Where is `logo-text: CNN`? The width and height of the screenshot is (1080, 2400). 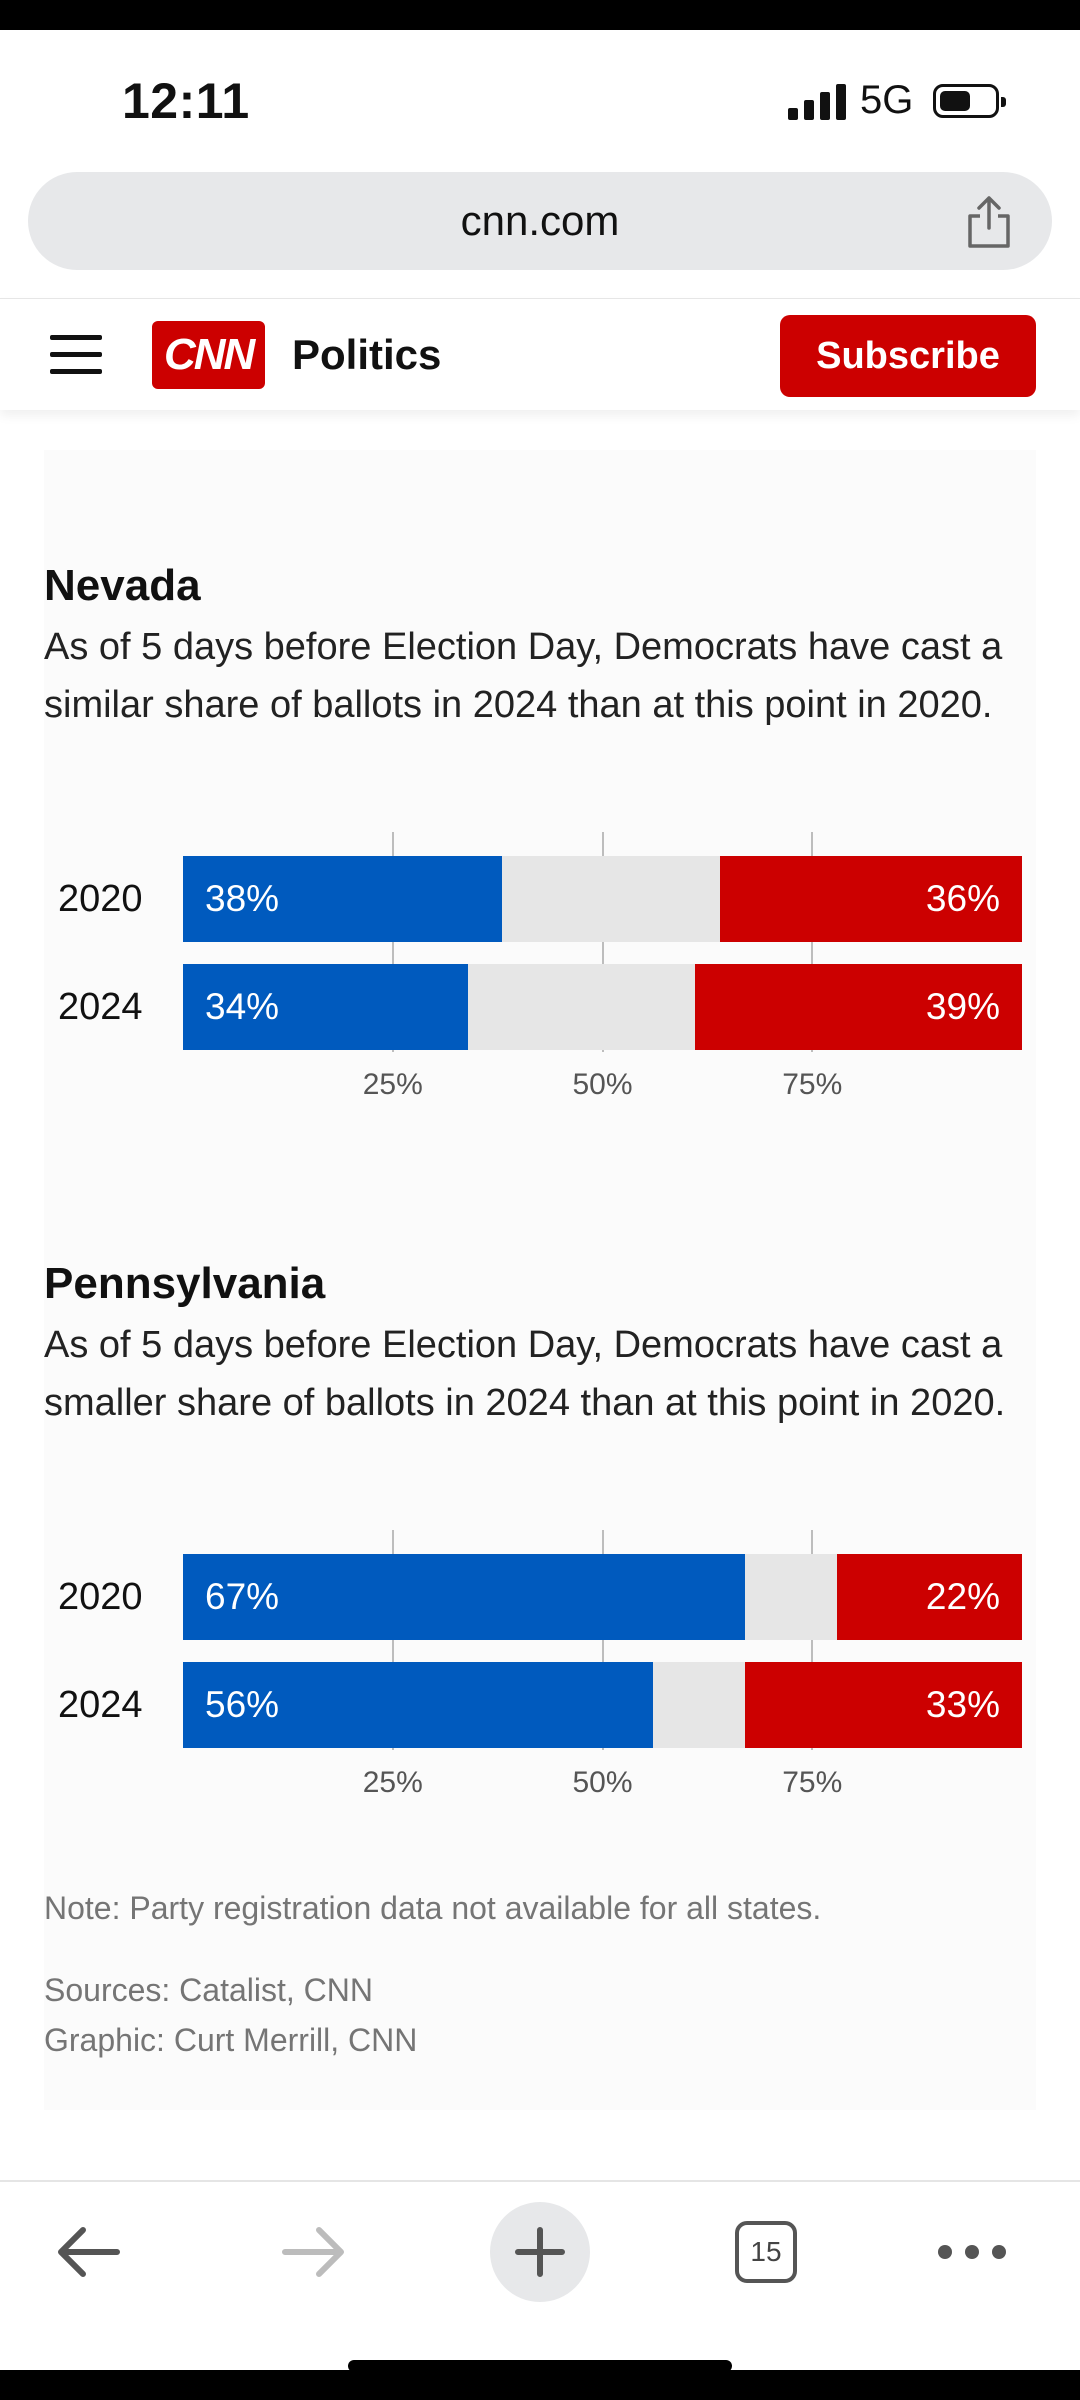 logo-text: CNN is located at coordinates (209, 355).